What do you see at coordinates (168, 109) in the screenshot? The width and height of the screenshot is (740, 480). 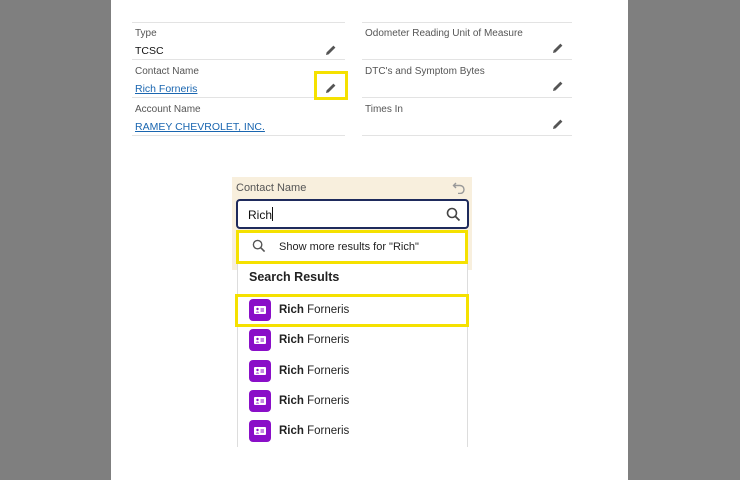 I see `field-label: Account Name` at bounding box center [168, 109].